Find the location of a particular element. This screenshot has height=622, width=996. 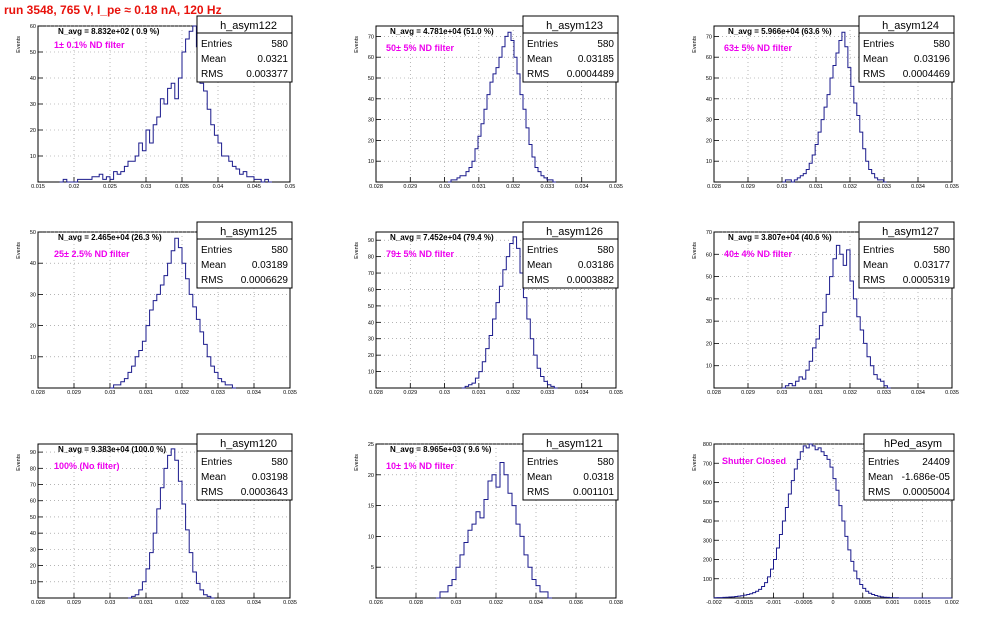

histogram-name: h_asym125 is located at coordinates (248, 232).